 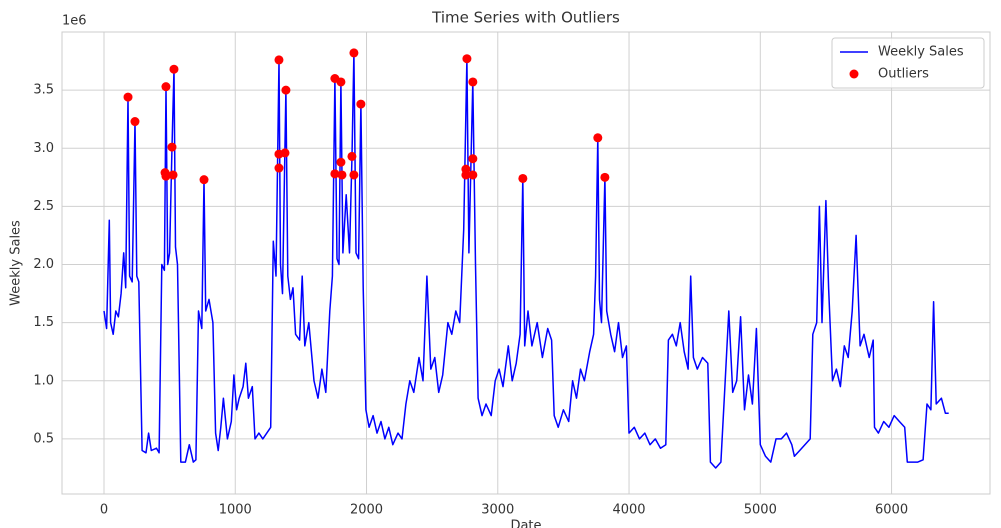 What do you see at coordinates (854, 74) in the screenshot?
I see `legend-marker` at bounding box center [854, 74].